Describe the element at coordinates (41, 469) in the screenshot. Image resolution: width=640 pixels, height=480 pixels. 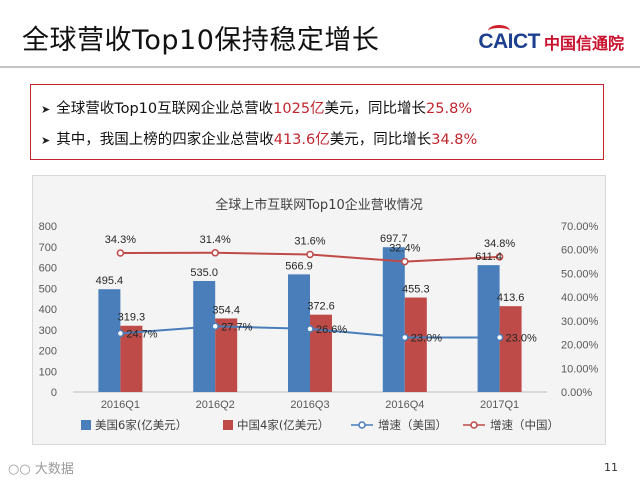
I see `footer-brand: ○○ 大数据` at that location.